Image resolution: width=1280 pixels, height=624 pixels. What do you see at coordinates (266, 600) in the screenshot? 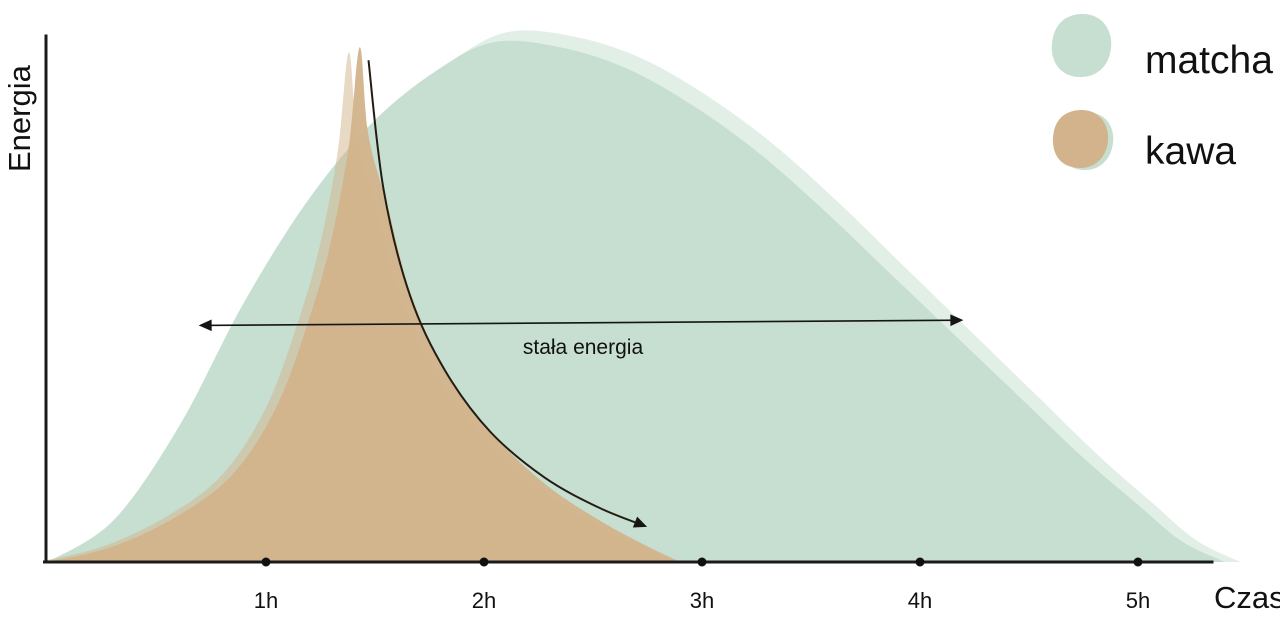
I see `tick-label: 1h` at bounding box center [266, 600].